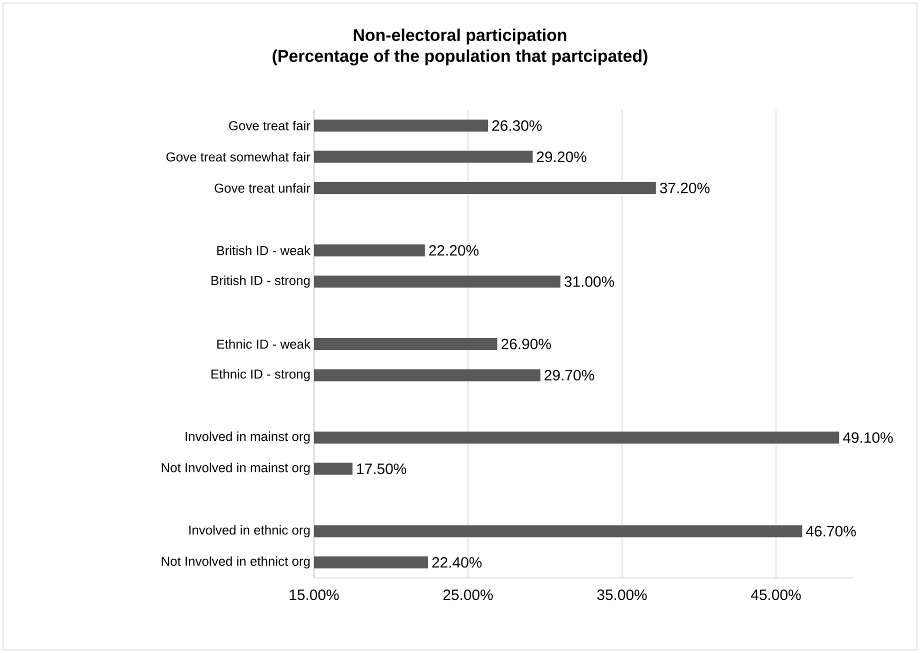 The height and width of the screenshot is (653, 920). Describe the element at coordinates (249, 531) in the screenshot. I see `y-tick-label: Involved in ethnic org` at that location.